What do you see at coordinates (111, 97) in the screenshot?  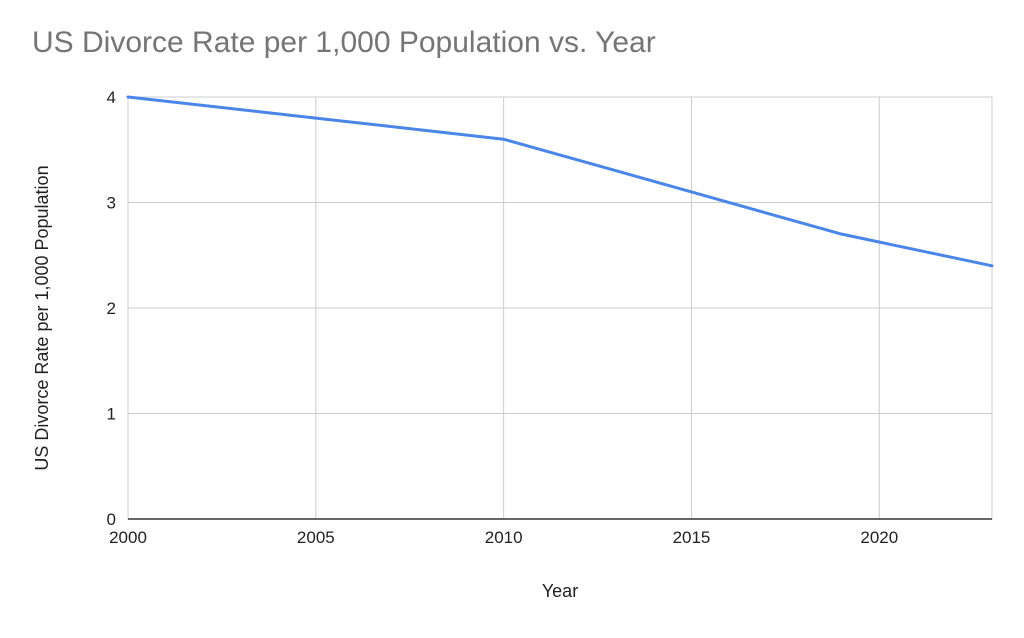 I see `y-tick-label: 4` at bounding box center [111, 97].